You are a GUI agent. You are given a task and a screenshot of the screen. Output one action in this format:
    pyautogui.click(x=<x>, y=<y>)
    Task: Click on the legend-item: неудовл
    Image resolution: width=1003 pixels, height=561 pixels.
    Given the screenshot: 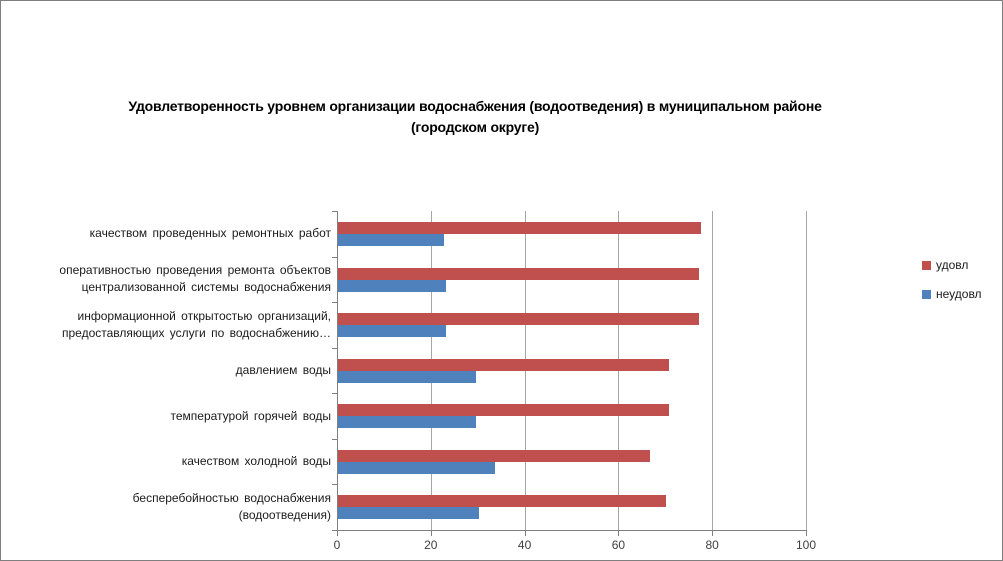 What is the action you would take?
    pyautogui.click(x=952, y=294)
    